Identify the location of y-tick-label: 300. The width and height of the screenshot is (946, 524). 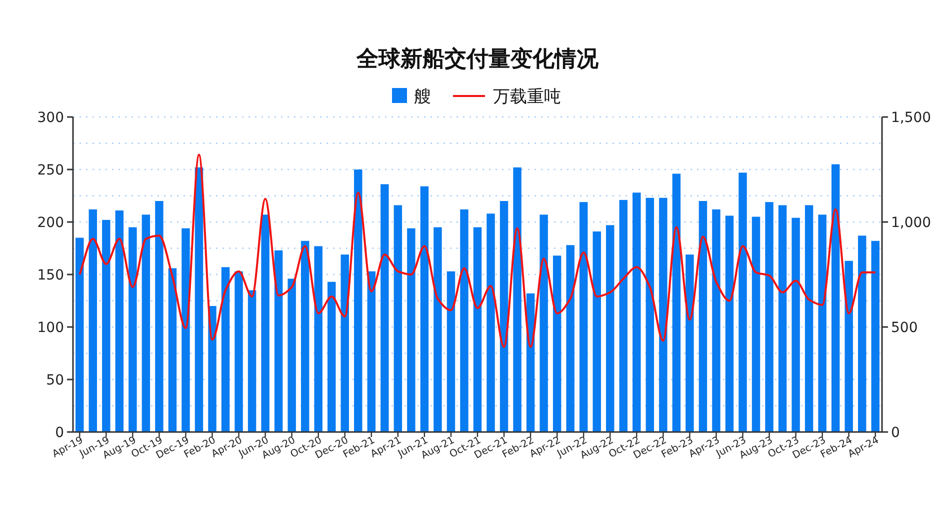
(50, 118).